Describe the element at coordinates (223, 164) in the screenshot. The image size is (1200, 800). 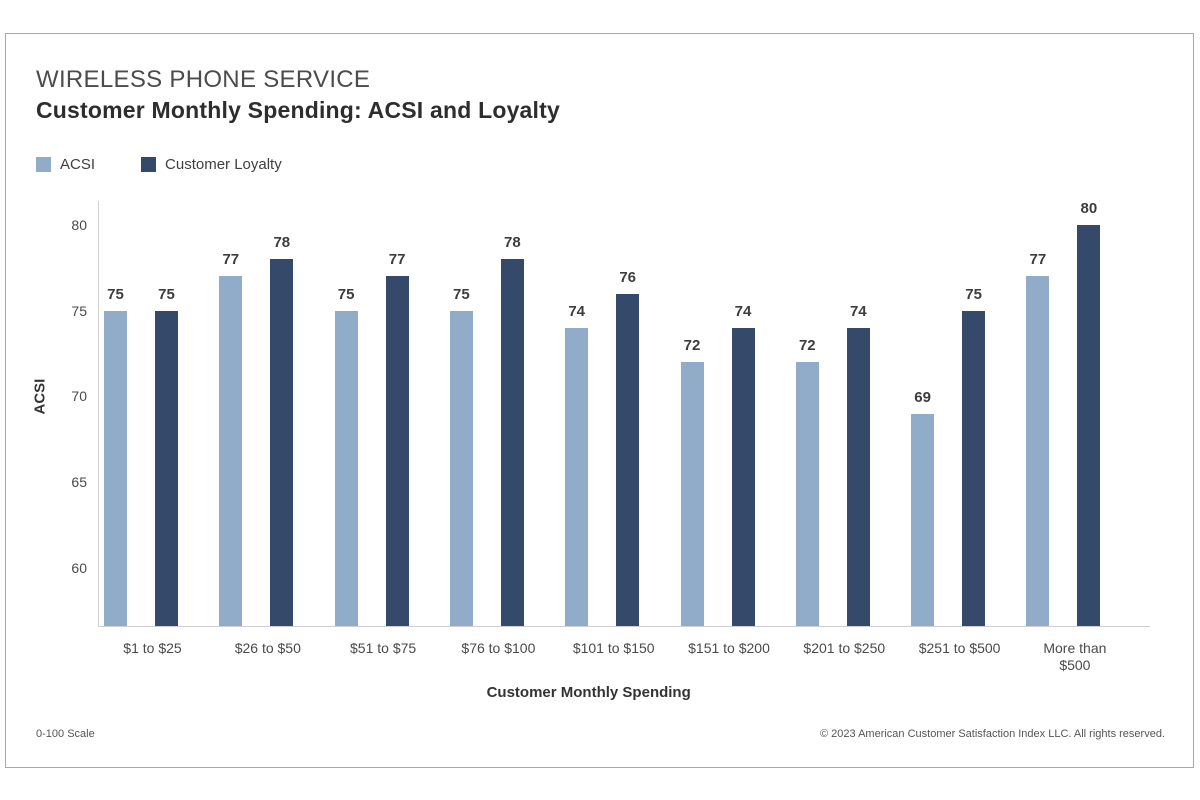
I see `legend-label: Customer Loyalty` at that location.